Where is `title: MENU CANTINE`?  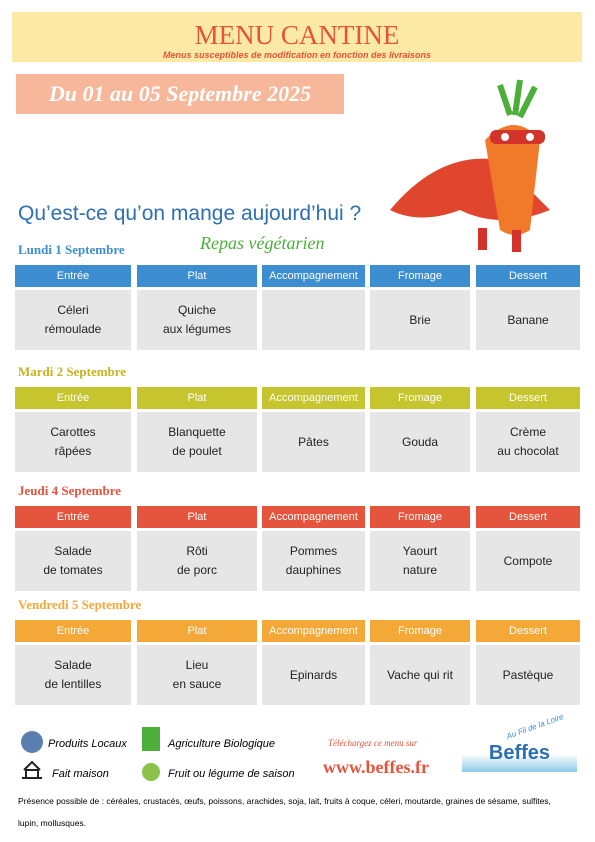
title: MENU CANTINE is located at coordinates (297, 35).